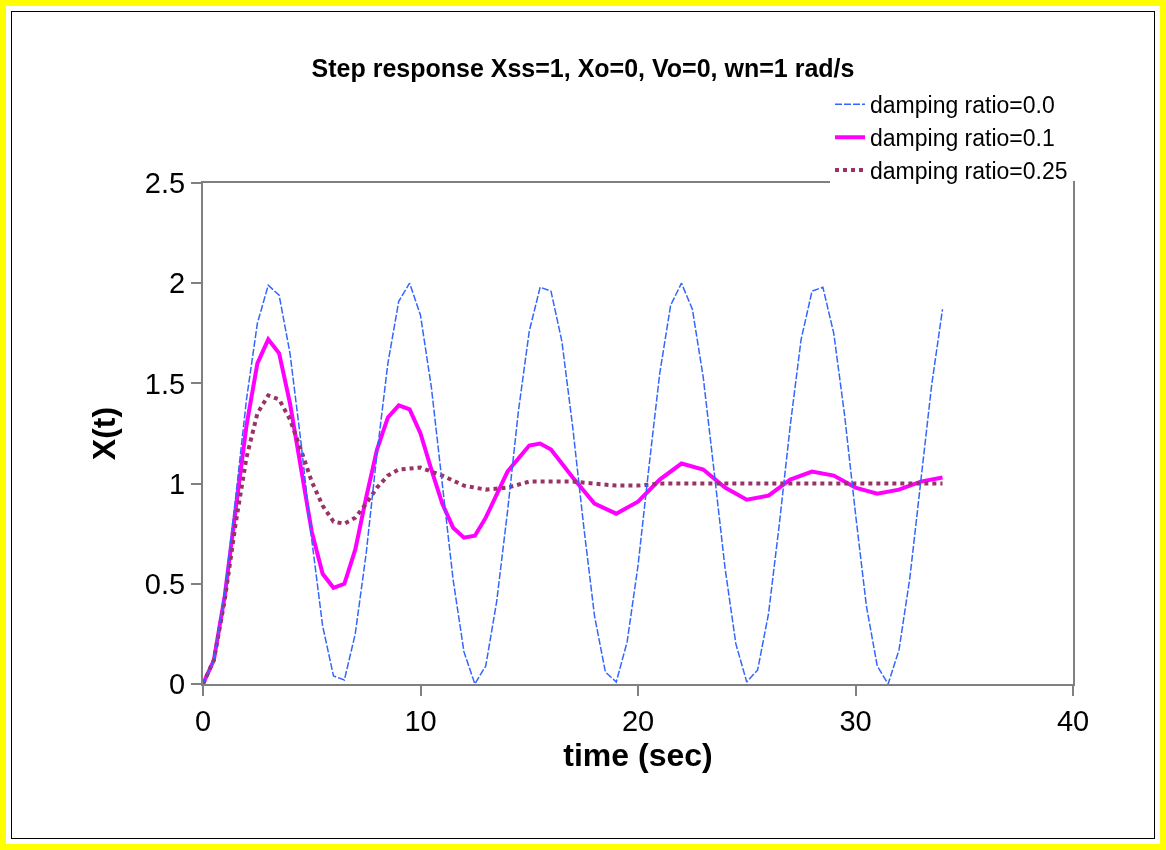 This screenshot has height=850, width=1166. What do you see at coordinates (638, 720) in the screenshot?
I see `x-tick-label: 20` at bounding box center [638, 720].